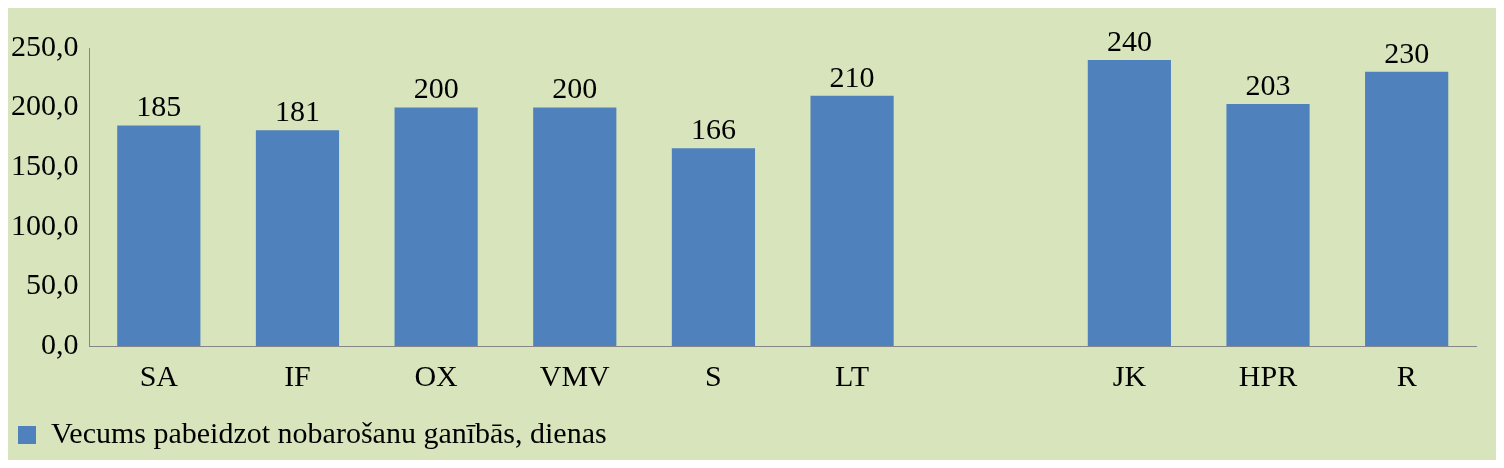  I want to click on y-tick-label: 200,0, so click(45, 105).